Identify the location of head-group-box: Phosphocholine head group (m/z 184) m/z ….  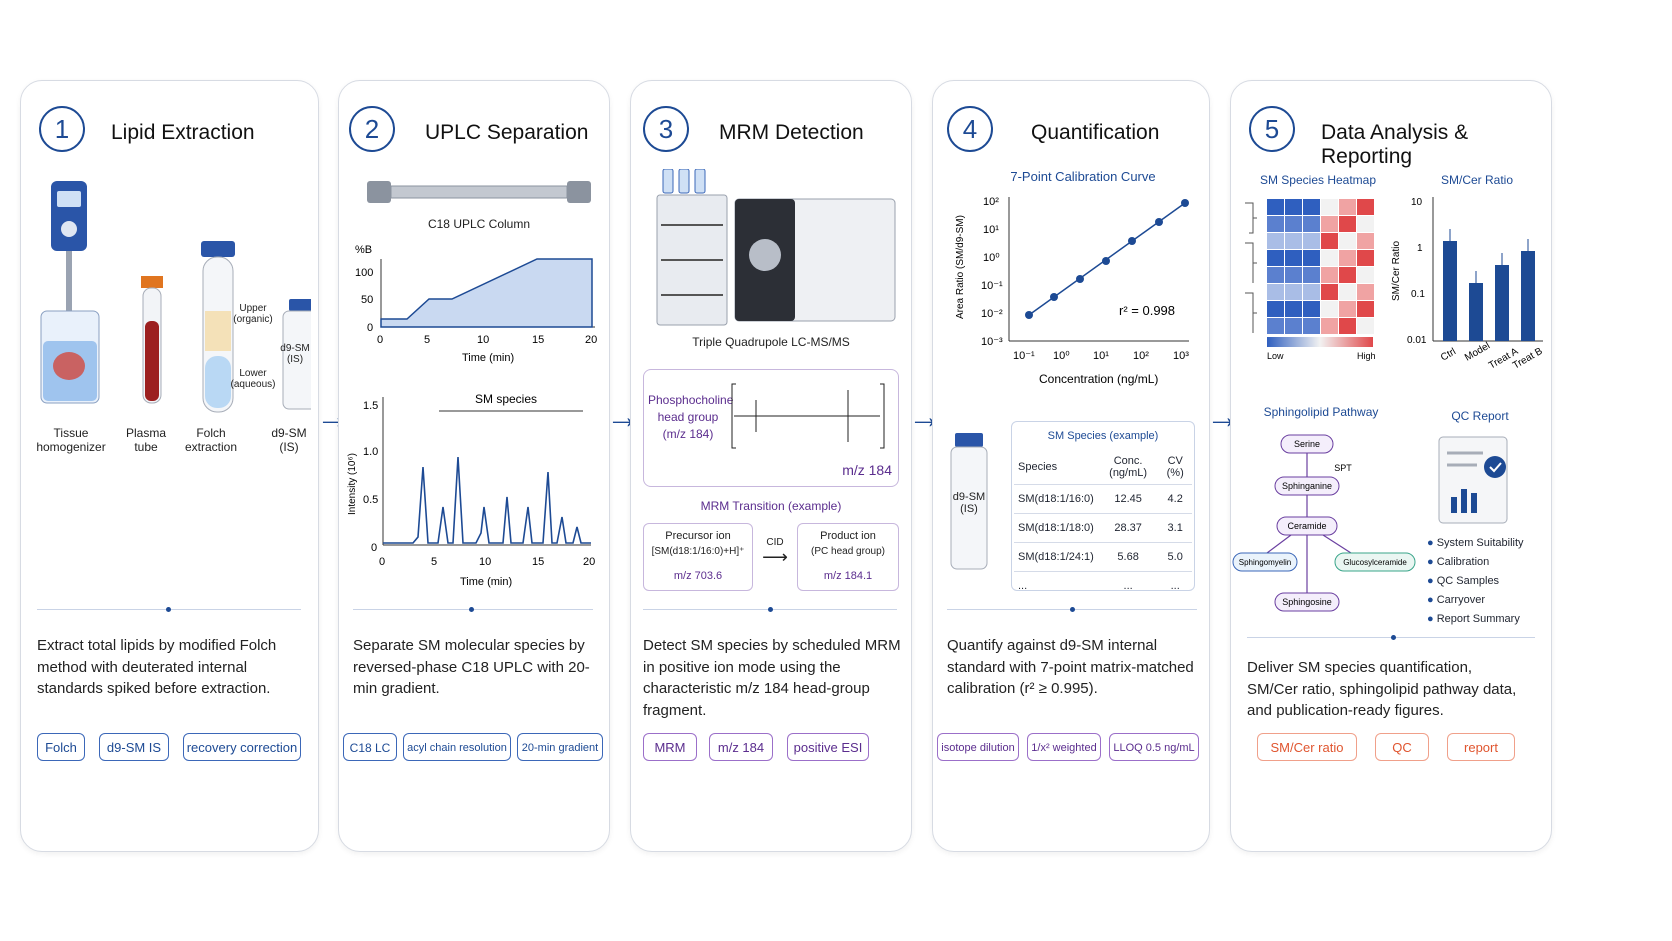
(771, 428).